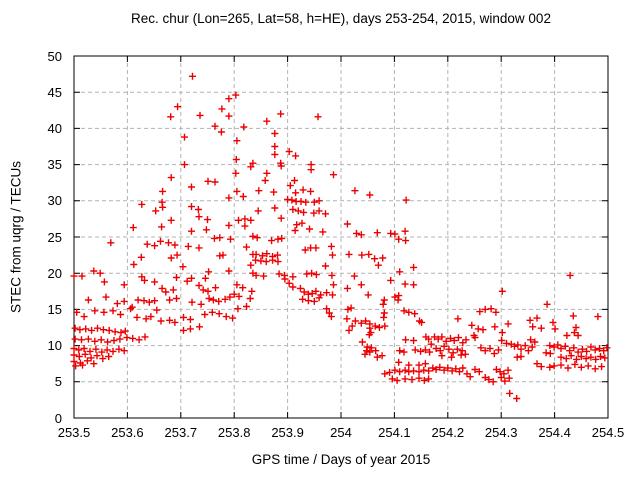 This screenshot has height=480, width=640. What do you see at coordinates (54, 309) in the screenshot?
I see `y-tick-label: 15` at bounding box center [54, 309].